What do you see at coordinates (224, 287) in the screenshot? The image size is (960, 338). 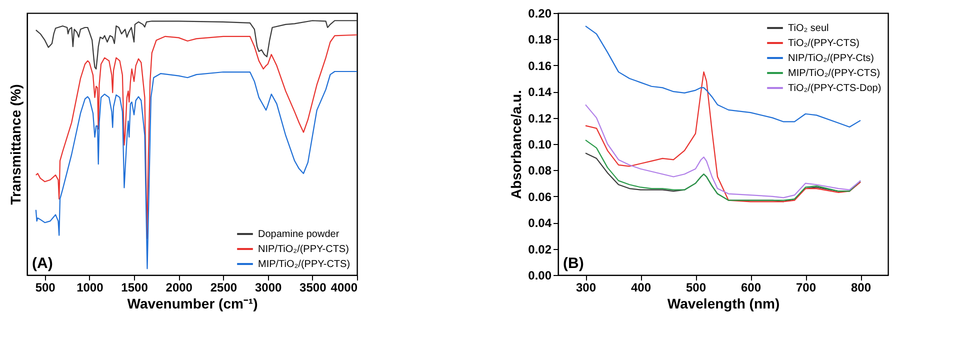 I see `x-tick-label: 2500` at bounding box center [224, 287].